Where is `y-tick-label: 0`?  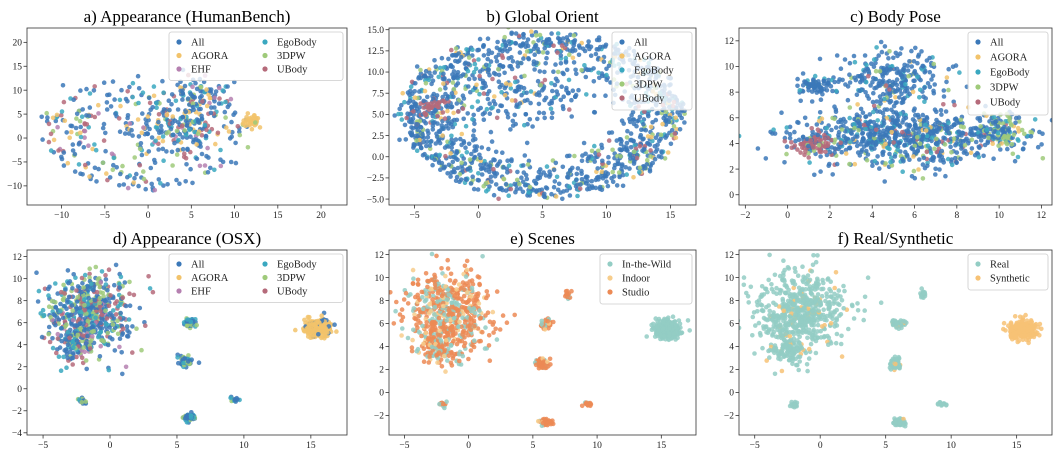 y-tick-label: 0 is located at coordinates (731, 196).